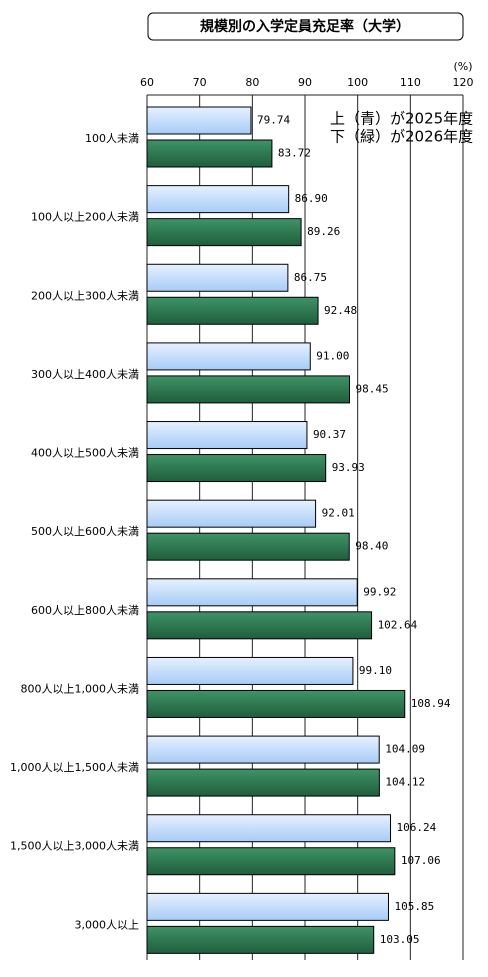  I want to click on category-label: 200人以上300人未満, so click(85, 295).